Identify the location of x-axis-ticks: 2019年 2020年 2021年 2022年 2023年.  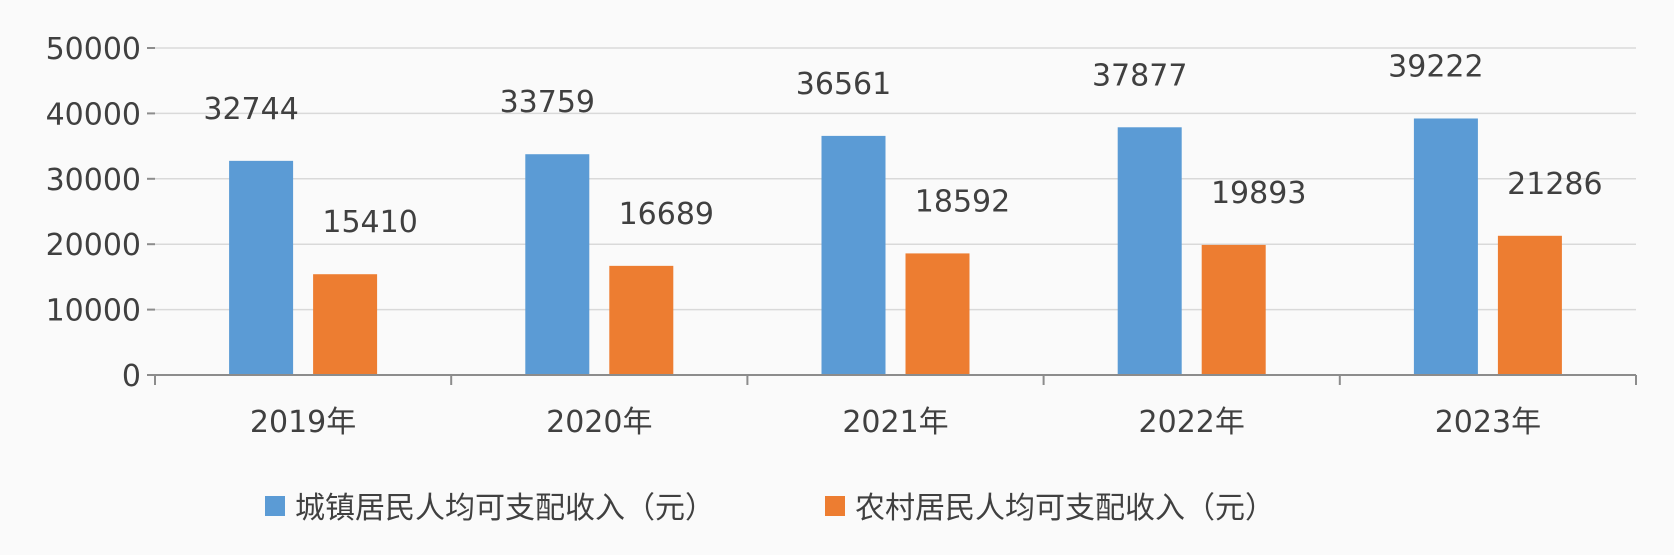
(895, 407).